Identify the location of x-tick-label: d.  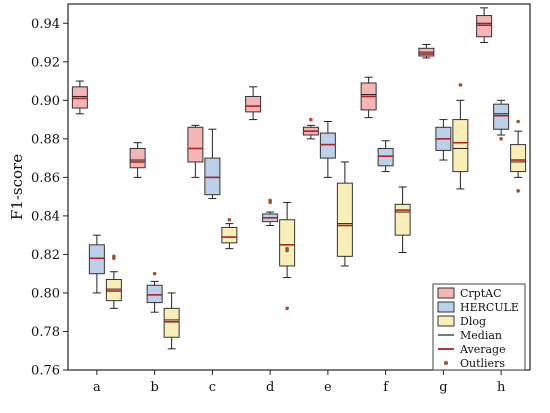
(270, 387).